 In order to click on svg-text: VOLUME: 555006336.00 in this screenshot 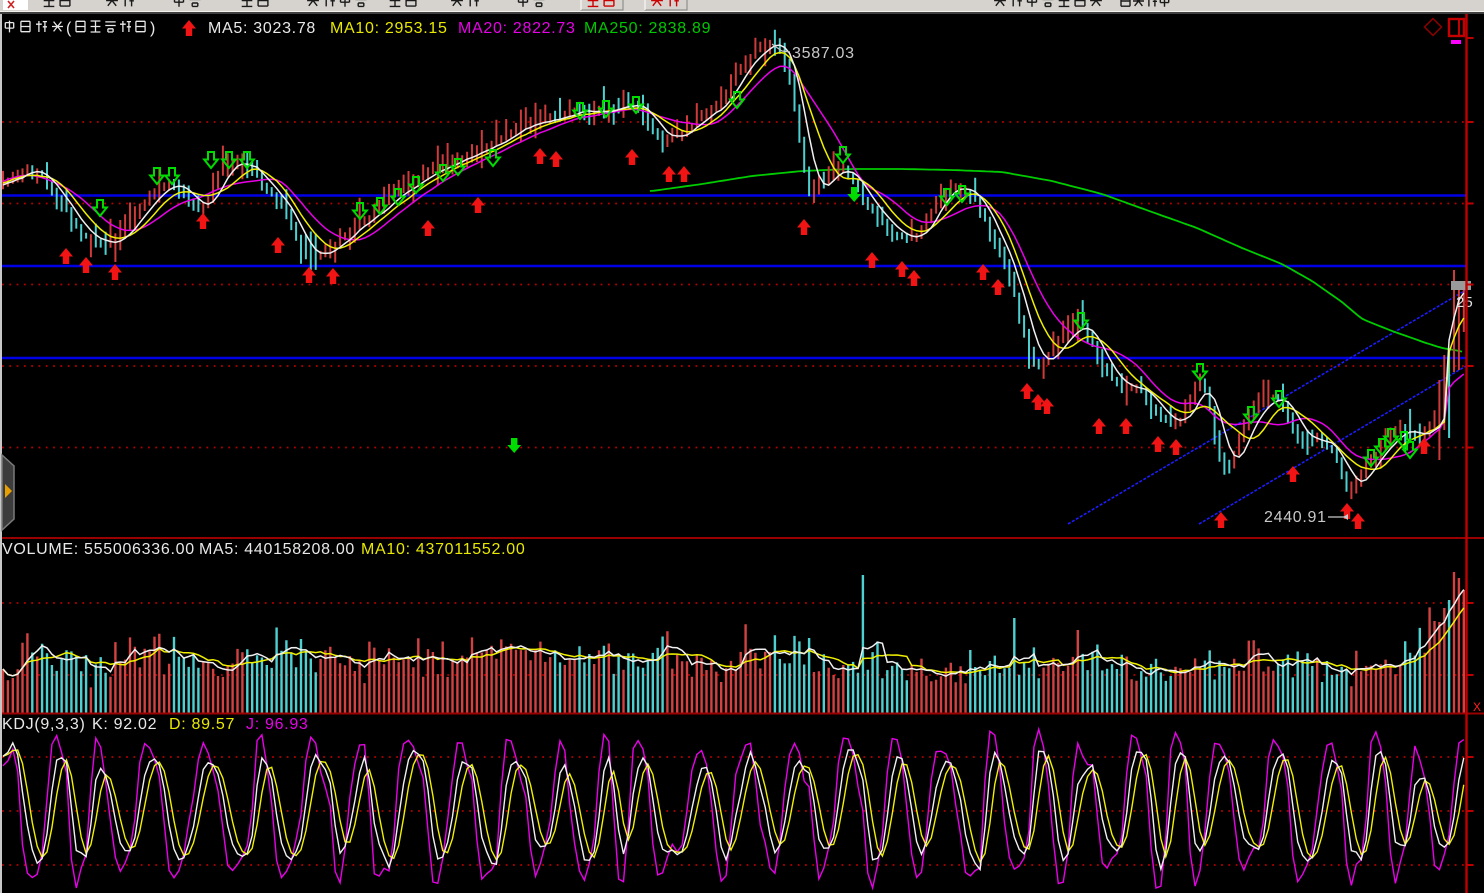, I will do `click(98, 549)`.